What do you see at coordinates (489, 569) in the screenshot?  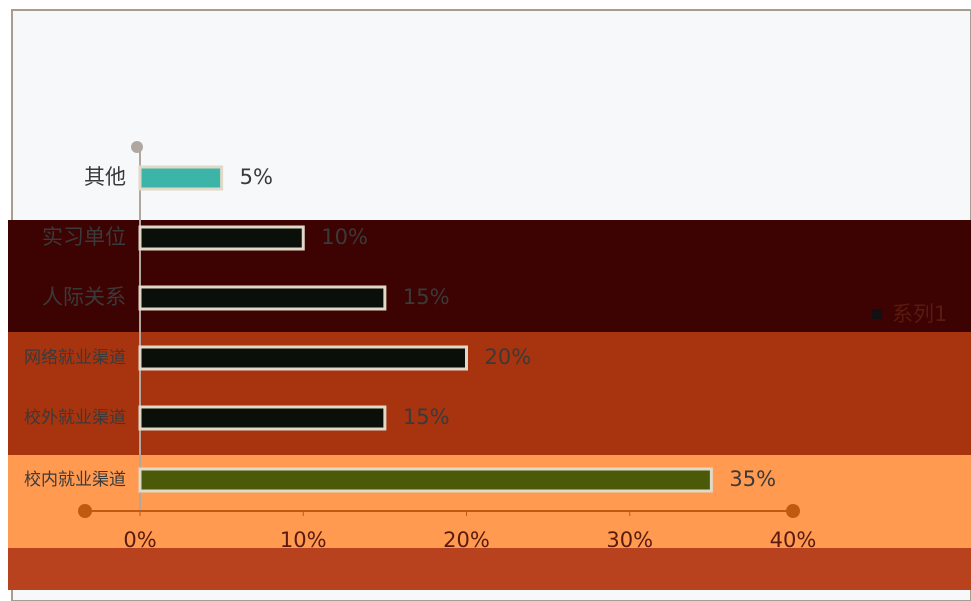 I see `band` at bounding box center [489, 569].